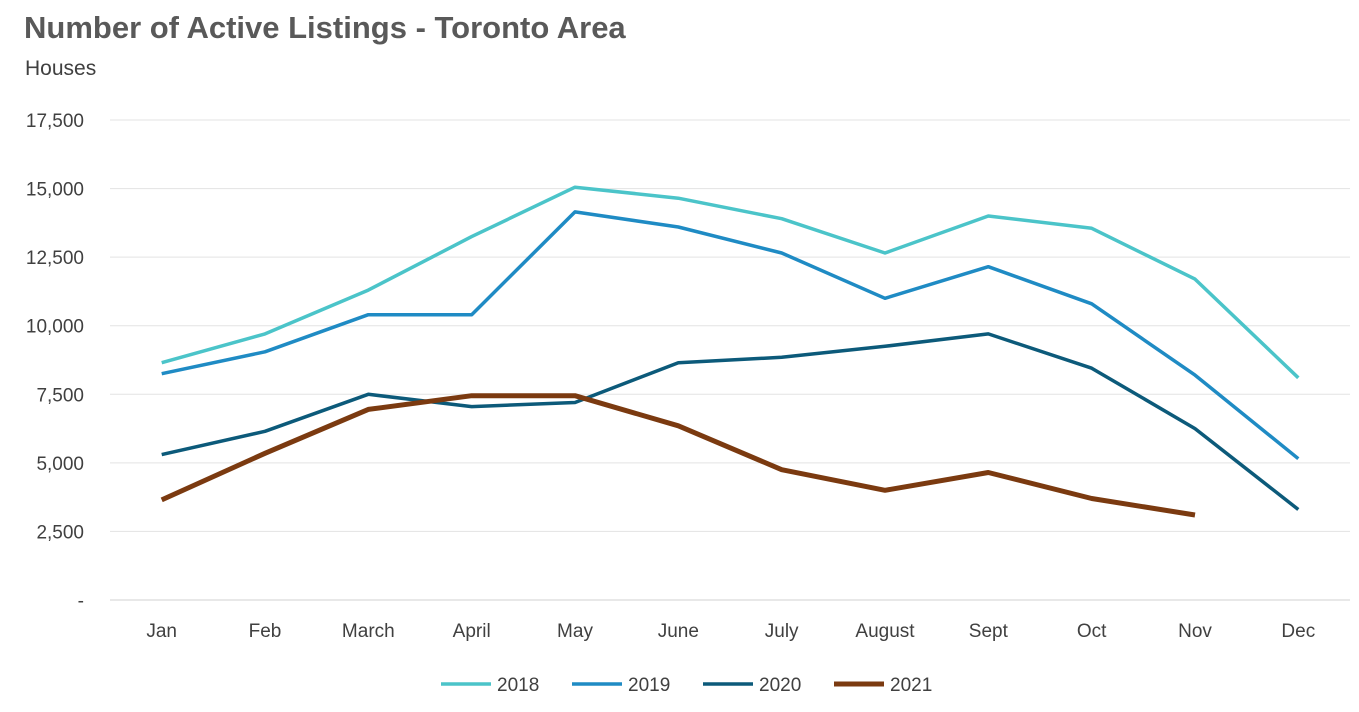  What do you see at coordinates (686, 685) in the screenshot?
I see `legend: 2018 2019 2020 2021` at bounding box center [686, 685].